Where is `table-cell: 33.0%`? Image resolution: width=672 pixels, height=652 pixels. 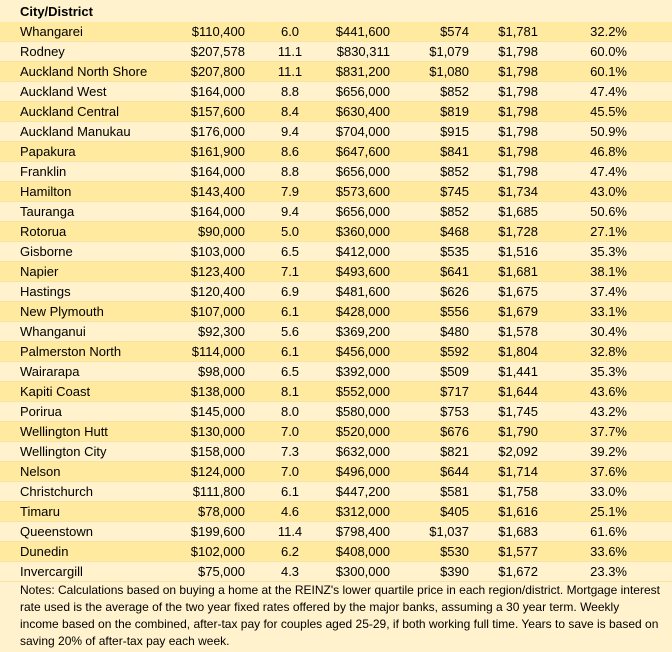
table-cell: 33.0% is located at coordinates (608, 491).